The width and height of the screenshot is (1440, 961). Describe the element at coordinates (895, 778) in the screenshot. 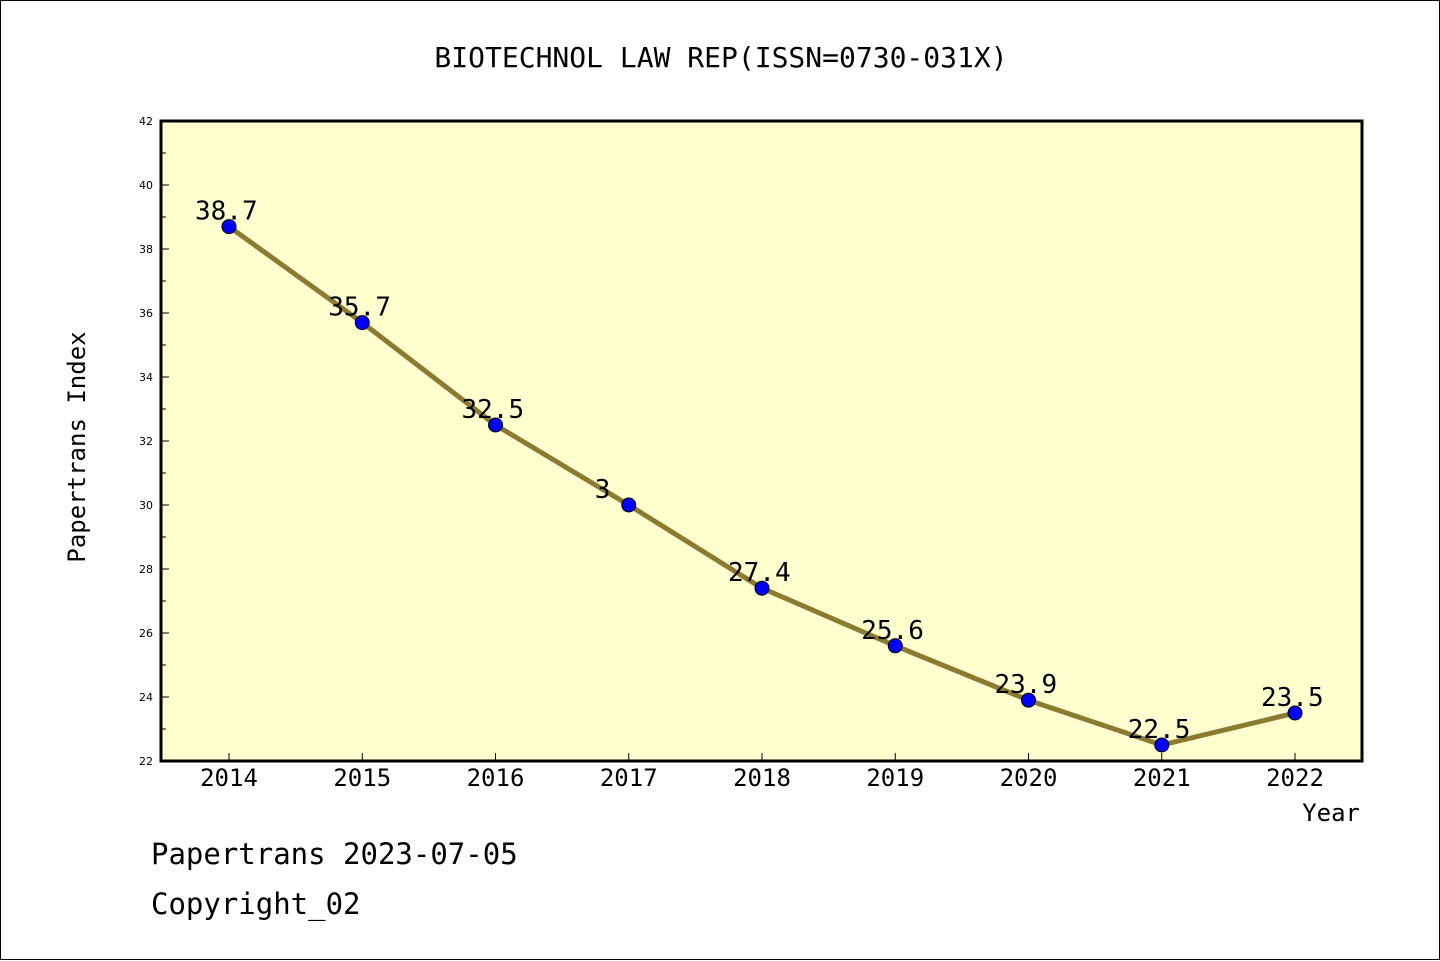

I see `x-tick-label: 2019` at that location.